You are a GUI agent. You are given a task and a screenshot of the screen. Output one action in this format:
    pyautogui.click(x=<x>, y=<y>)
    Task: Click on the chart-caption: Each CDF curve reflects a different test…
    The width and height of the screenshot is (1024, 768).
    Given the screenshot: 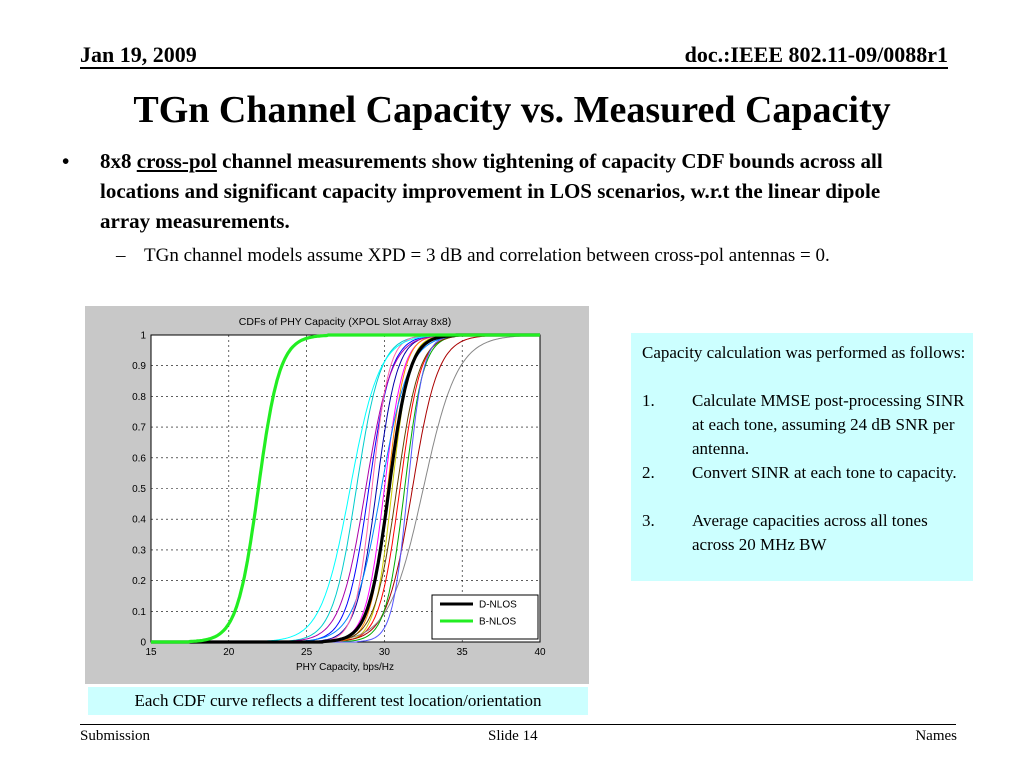 What is the action you would take?
    pyautogui.click(x=338, y=701)
    